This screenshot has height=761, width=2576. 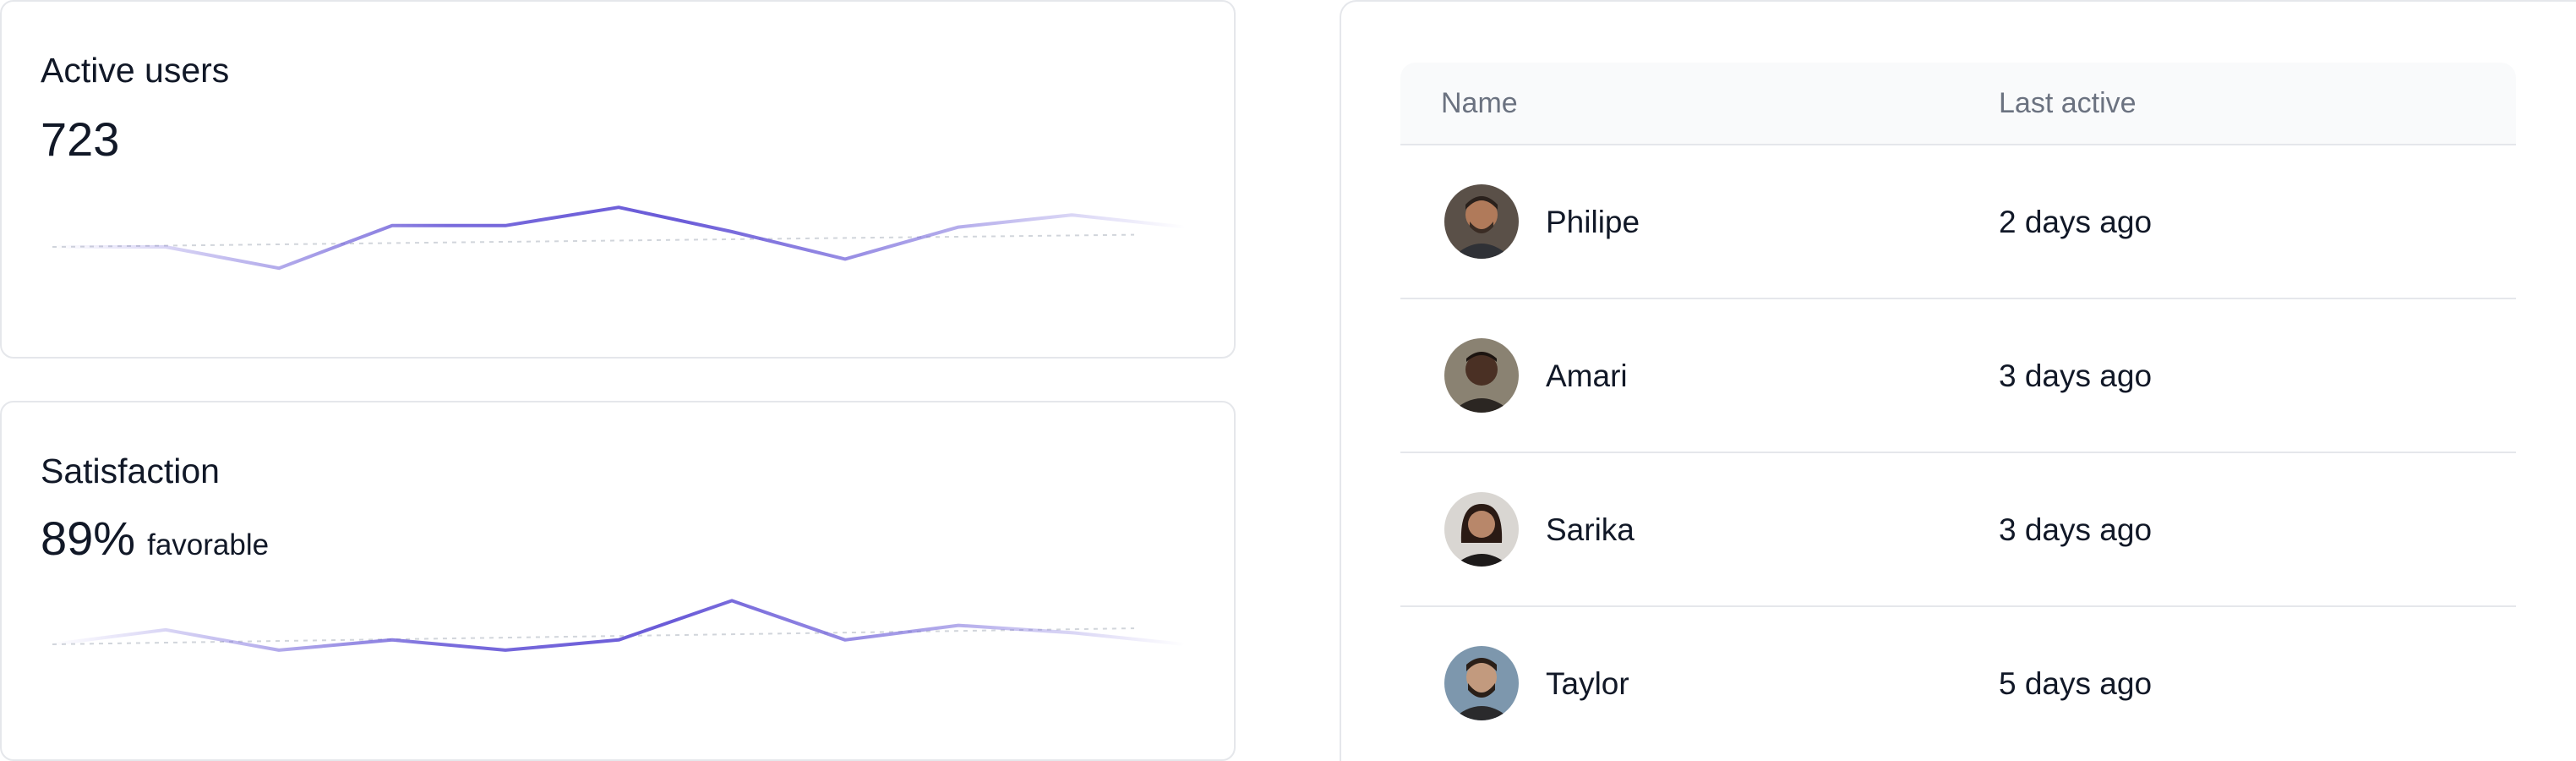 I want to click on last-active: 5 days ago, so click(x=2076, y=683).